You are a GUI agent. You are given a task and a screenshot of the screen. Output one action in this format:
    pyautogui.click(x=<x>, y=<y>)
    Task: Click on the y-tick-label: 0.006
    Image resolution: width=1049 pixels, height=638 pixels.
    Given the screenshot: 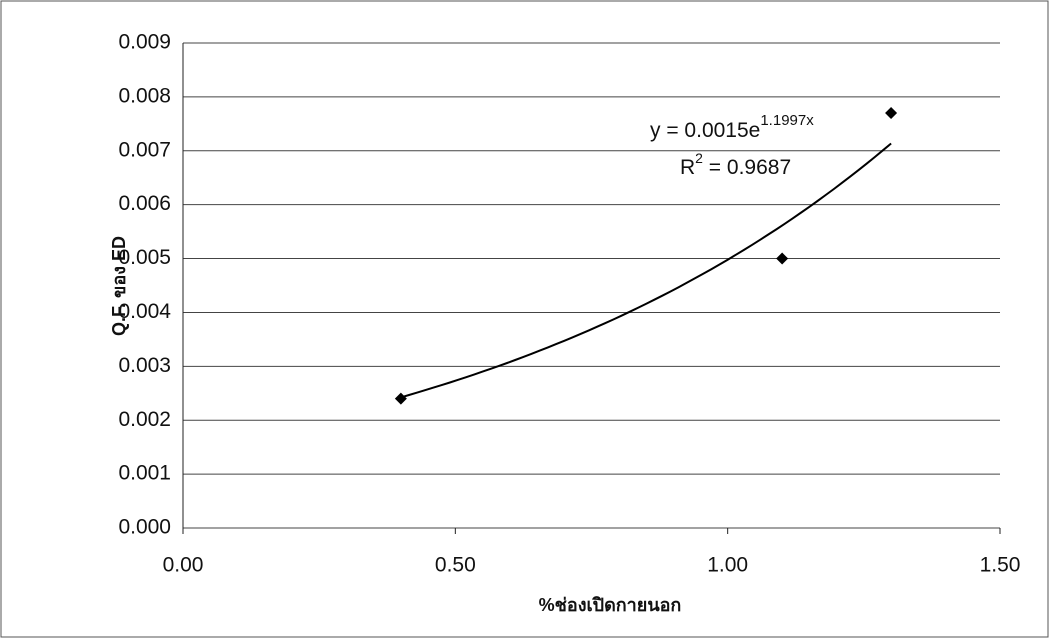 What is the action you would take?
    pyautogui.click(x=144, y=203)
    